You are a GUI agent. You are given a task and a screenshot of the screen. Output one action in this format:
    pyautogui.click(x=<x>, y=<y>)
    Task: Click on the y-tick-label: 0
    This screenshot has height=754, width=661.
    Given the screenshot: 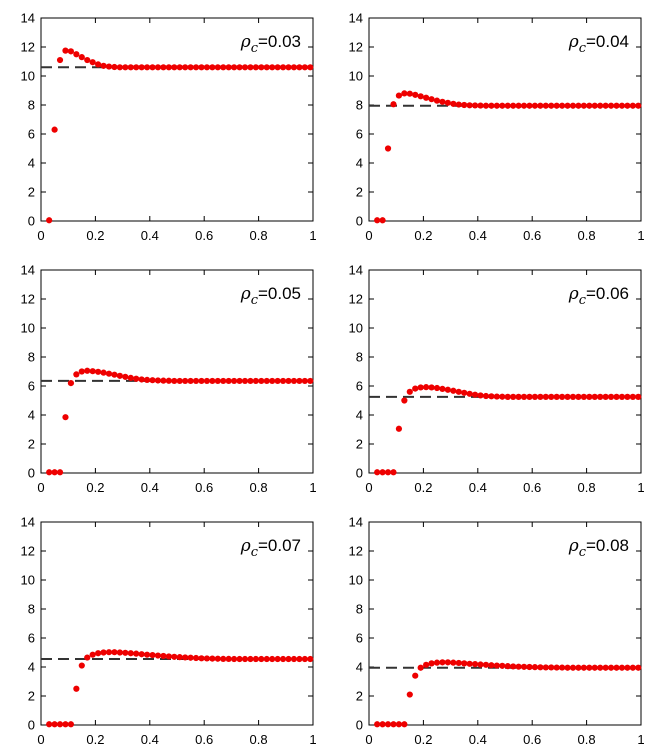 What is the action you would take?
    pyautogui.click(x=31, y=473)
    